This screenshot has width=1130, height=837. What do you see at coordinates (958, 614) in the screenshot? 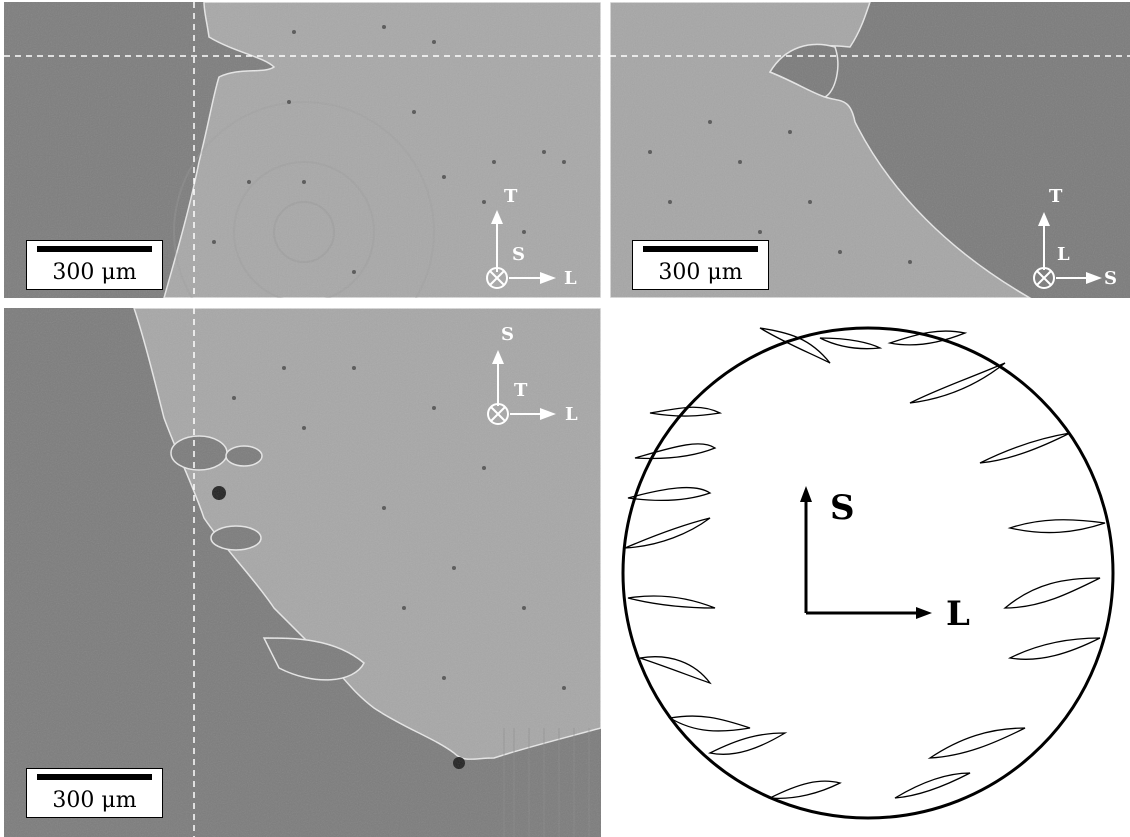
I see `schematic-axis-label-right: L` at bounding box center [958, 614].